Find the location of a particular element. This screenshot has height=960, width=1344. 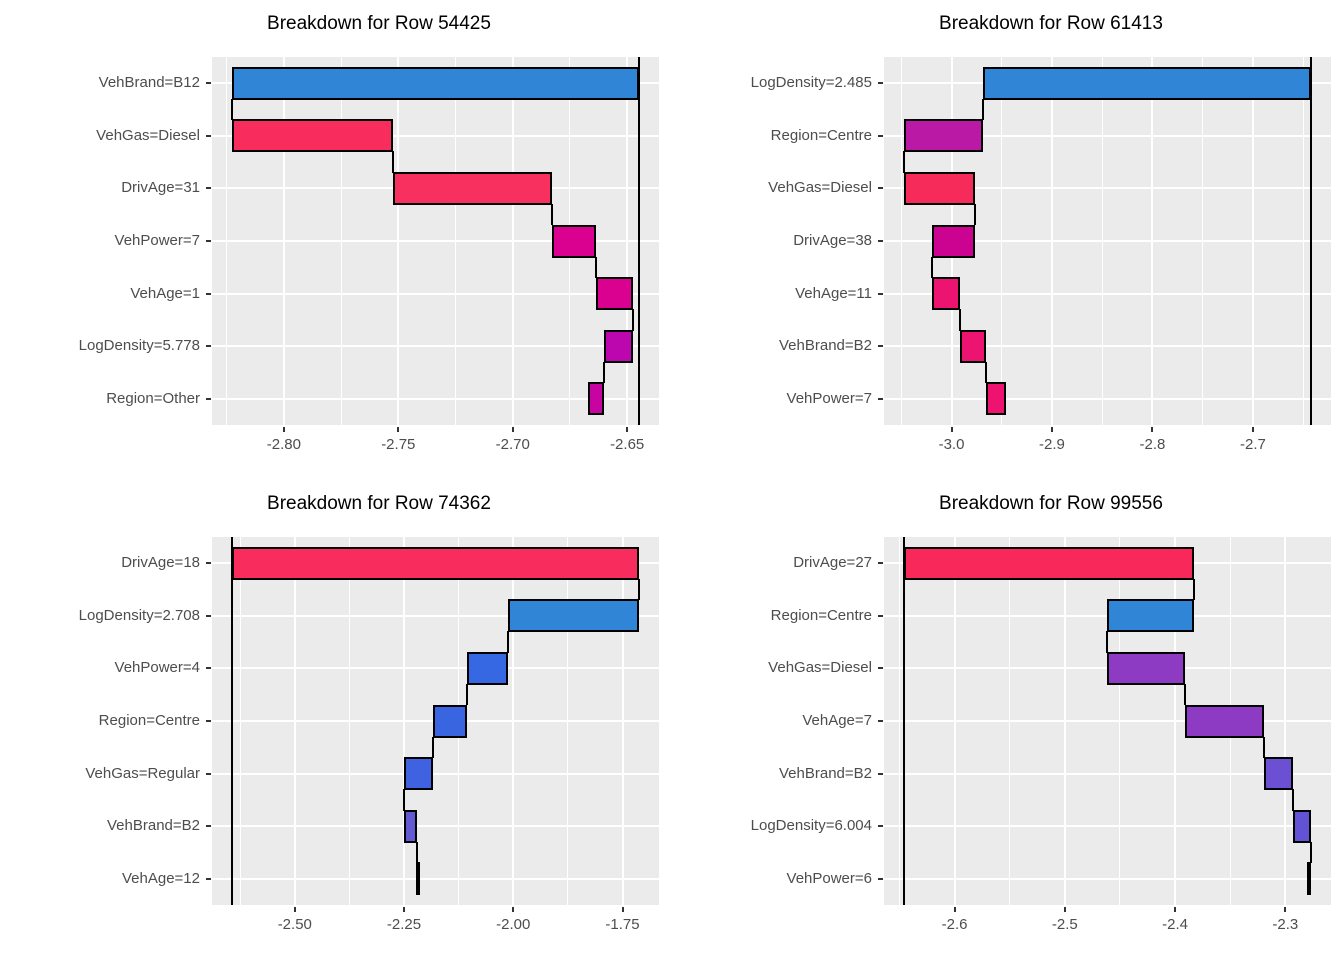

row-label: VehAge=11 is located at coordinates (833, 293).